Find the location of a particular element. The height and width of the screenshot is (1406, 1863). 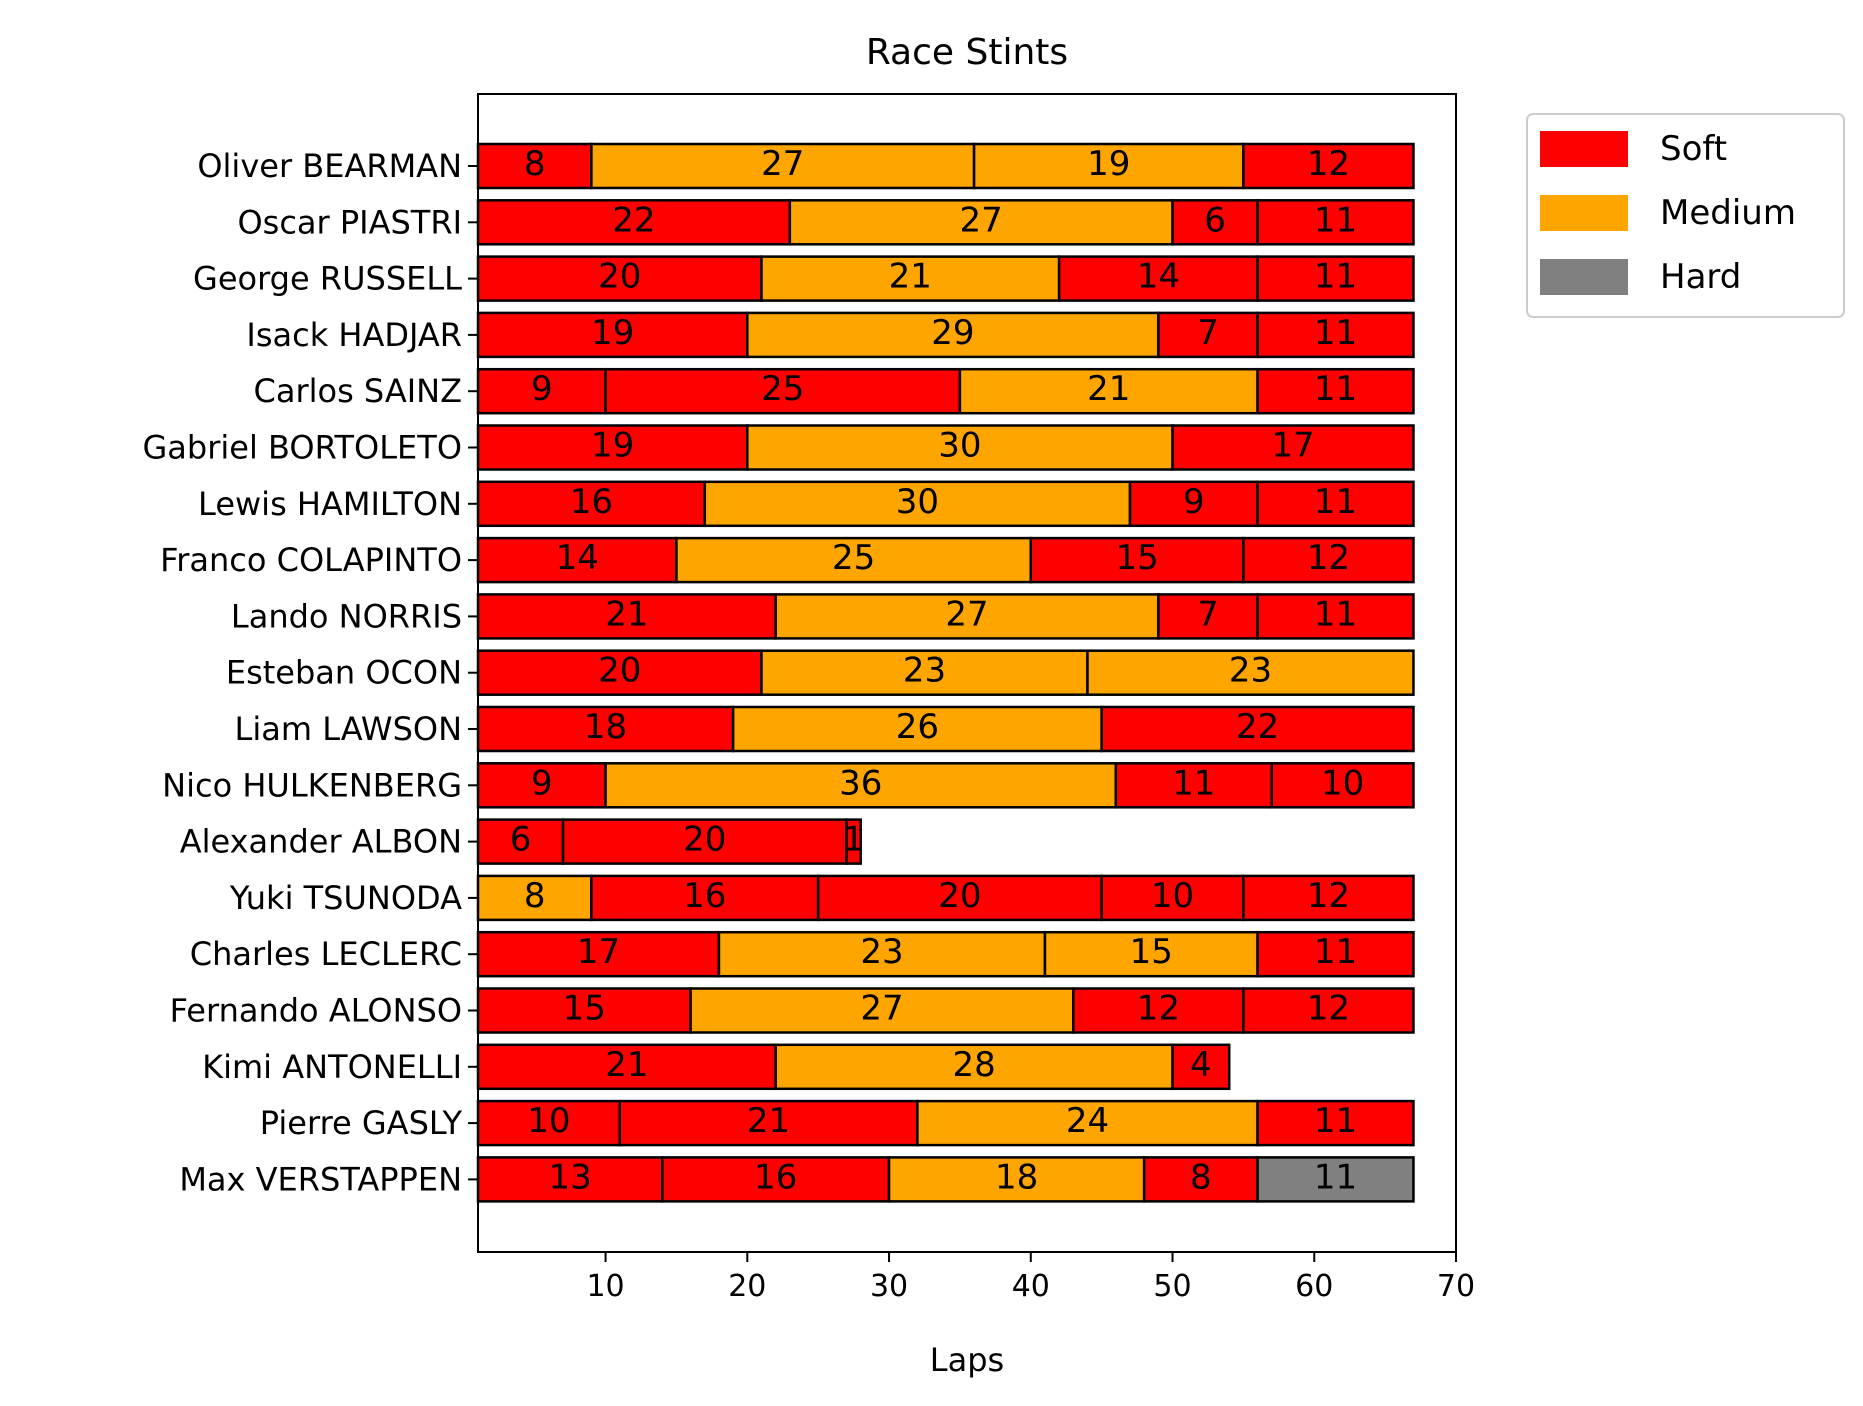

chart-title: Race Stints is located at coordinates (967, 52).